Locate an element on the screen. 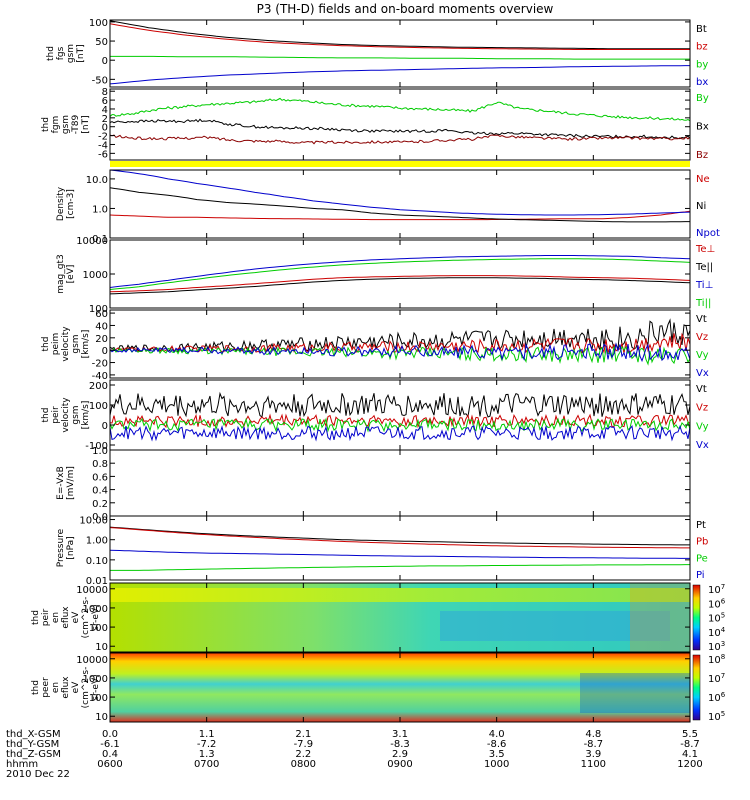 Image resolution: width=750 pixels, height=800 pixels. legend-label: Vt is located at coordinates (701, 389).